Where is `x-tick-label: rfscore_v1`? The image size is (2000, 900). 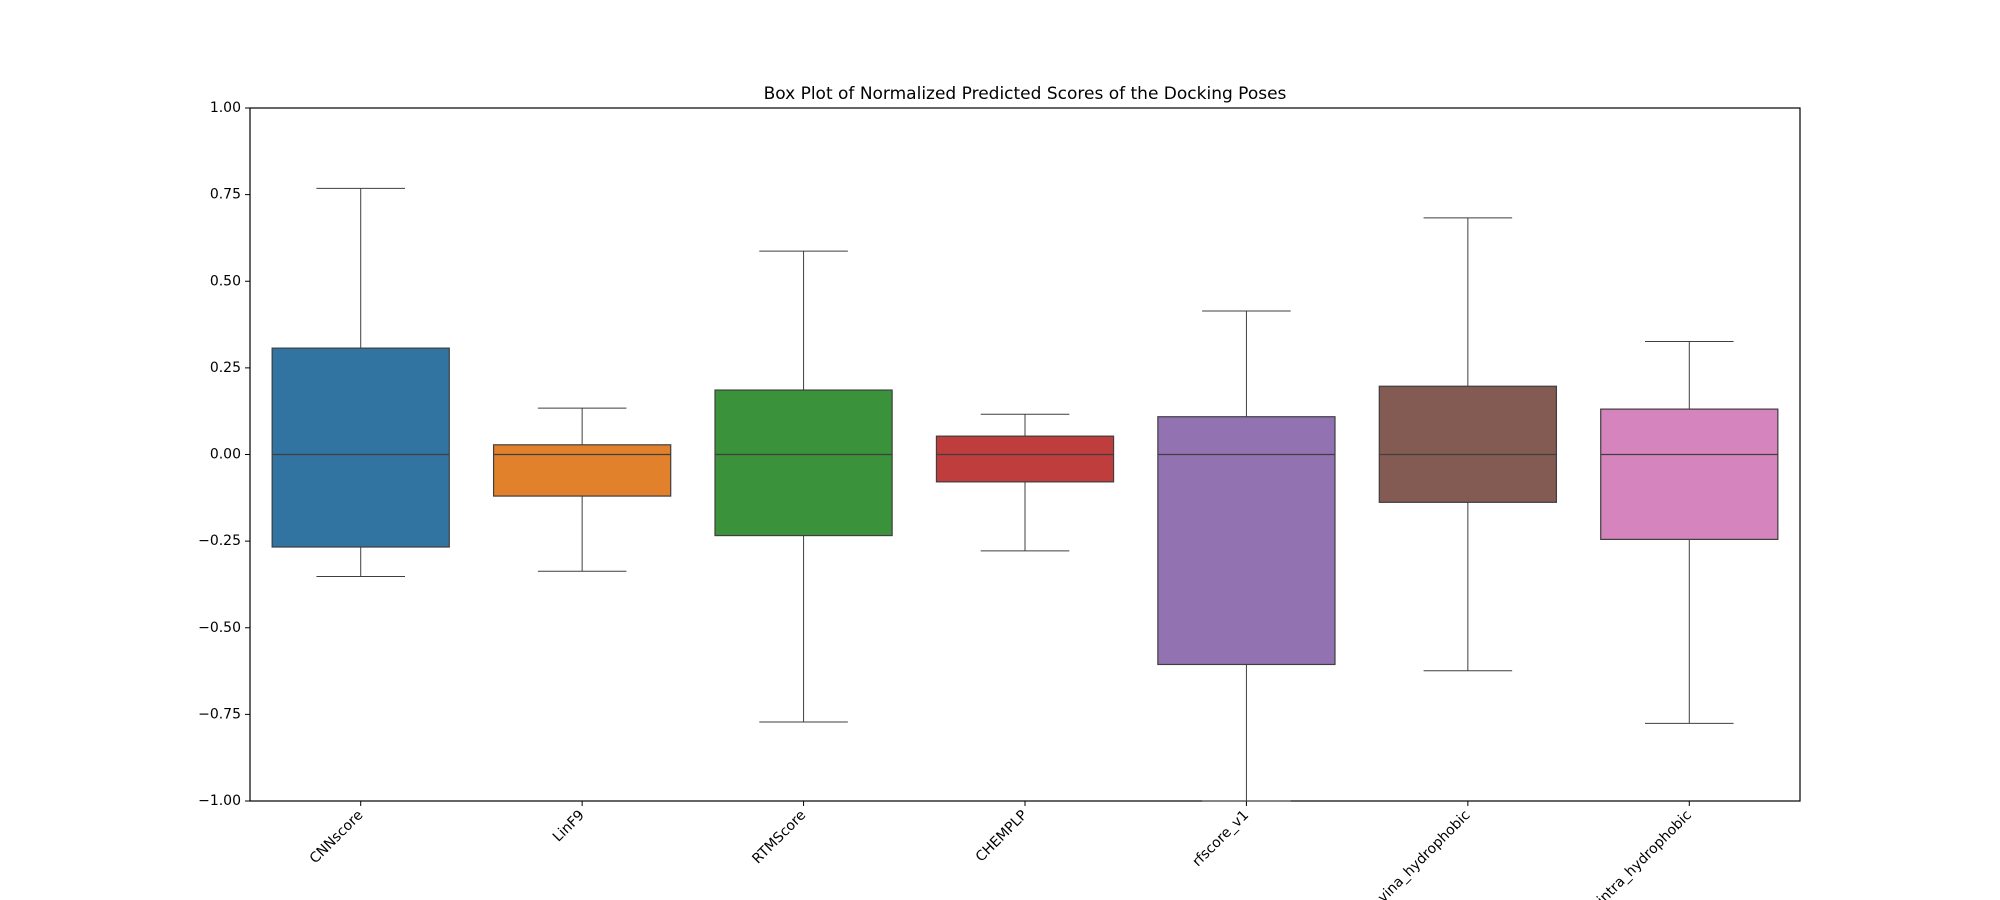
x-tick-label: rfscore_v1 is located at coordinates (1221, 838).